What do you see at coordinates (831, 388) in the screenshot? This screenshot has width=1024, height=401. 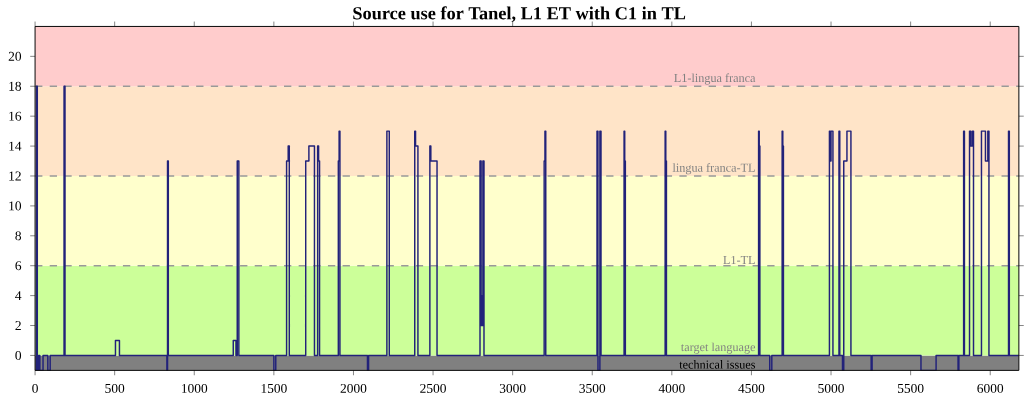 I see `x-tick-label: 5000` at bounding box center [831, 388].